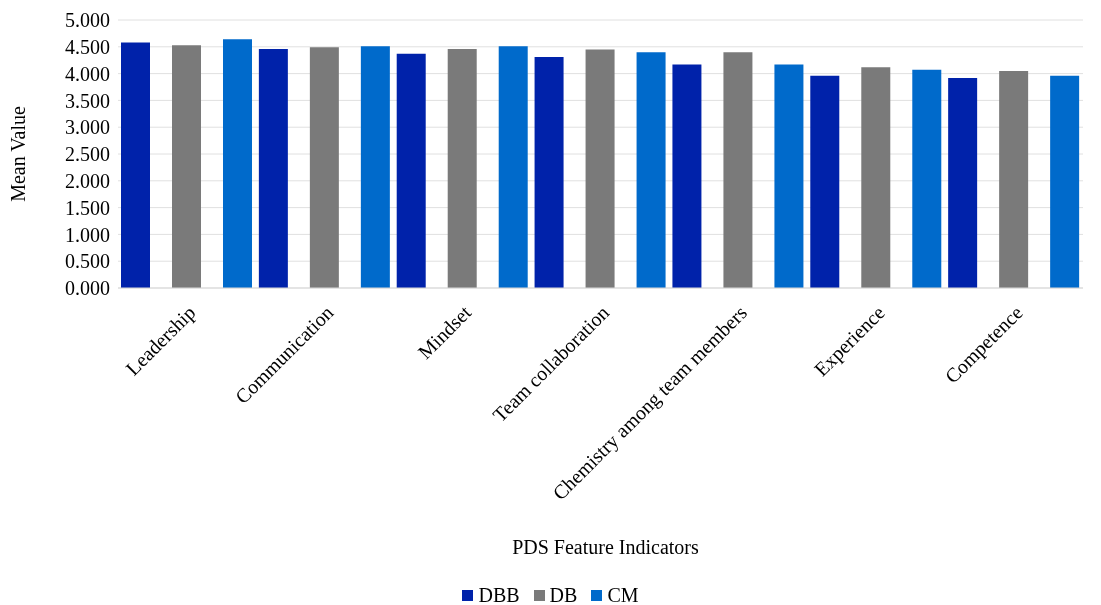 Image resolution: width=1101 pixels, height=605 pixels. What do you see at coordinates (87, 20) in the screenshot?
I see `y-tick-label: 5.000` at bounding box center [87, 20].